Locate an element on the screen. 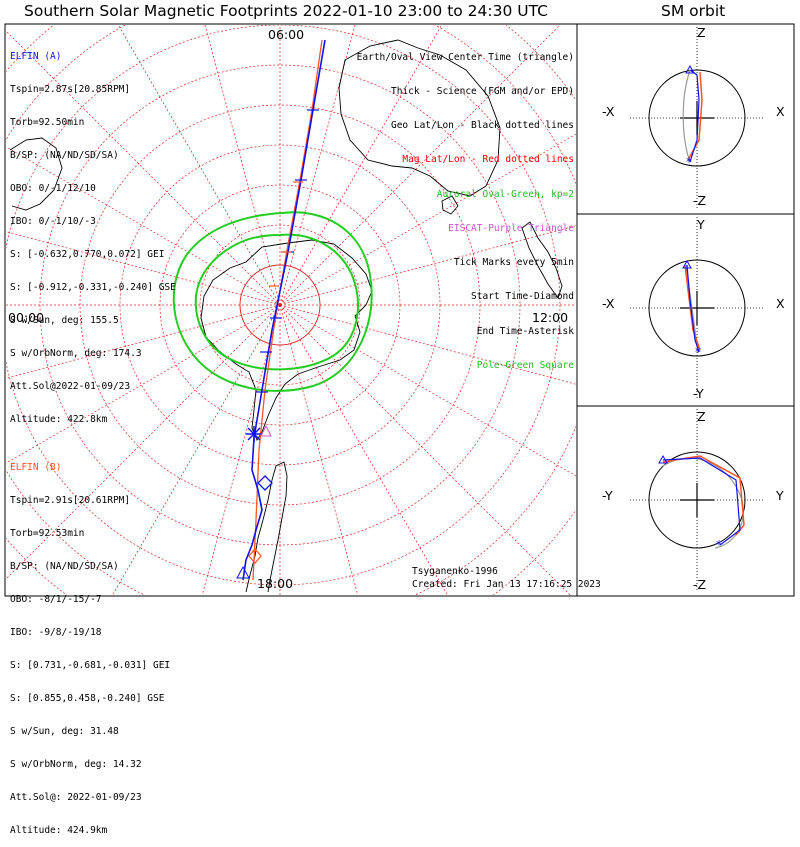 Image resolution: width=800 pixels, height=847 pixels. orbit-xz-left-label: -X is located at coordinates (608, 111).